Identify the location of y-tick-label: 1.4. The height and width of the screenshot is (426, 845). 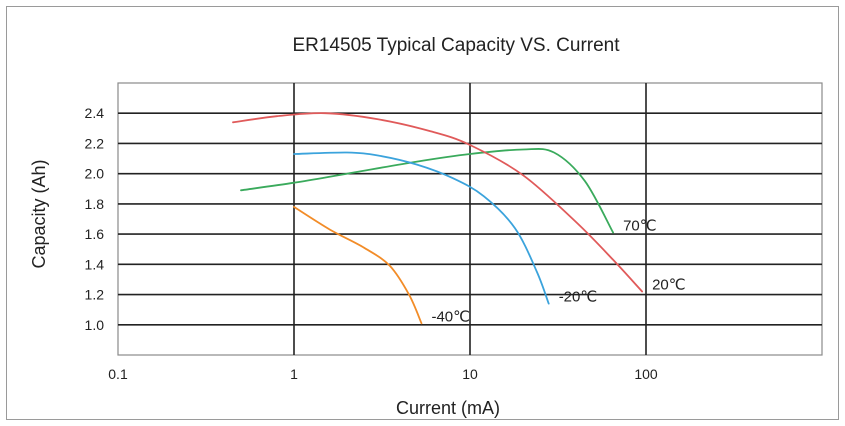
(95, 264).